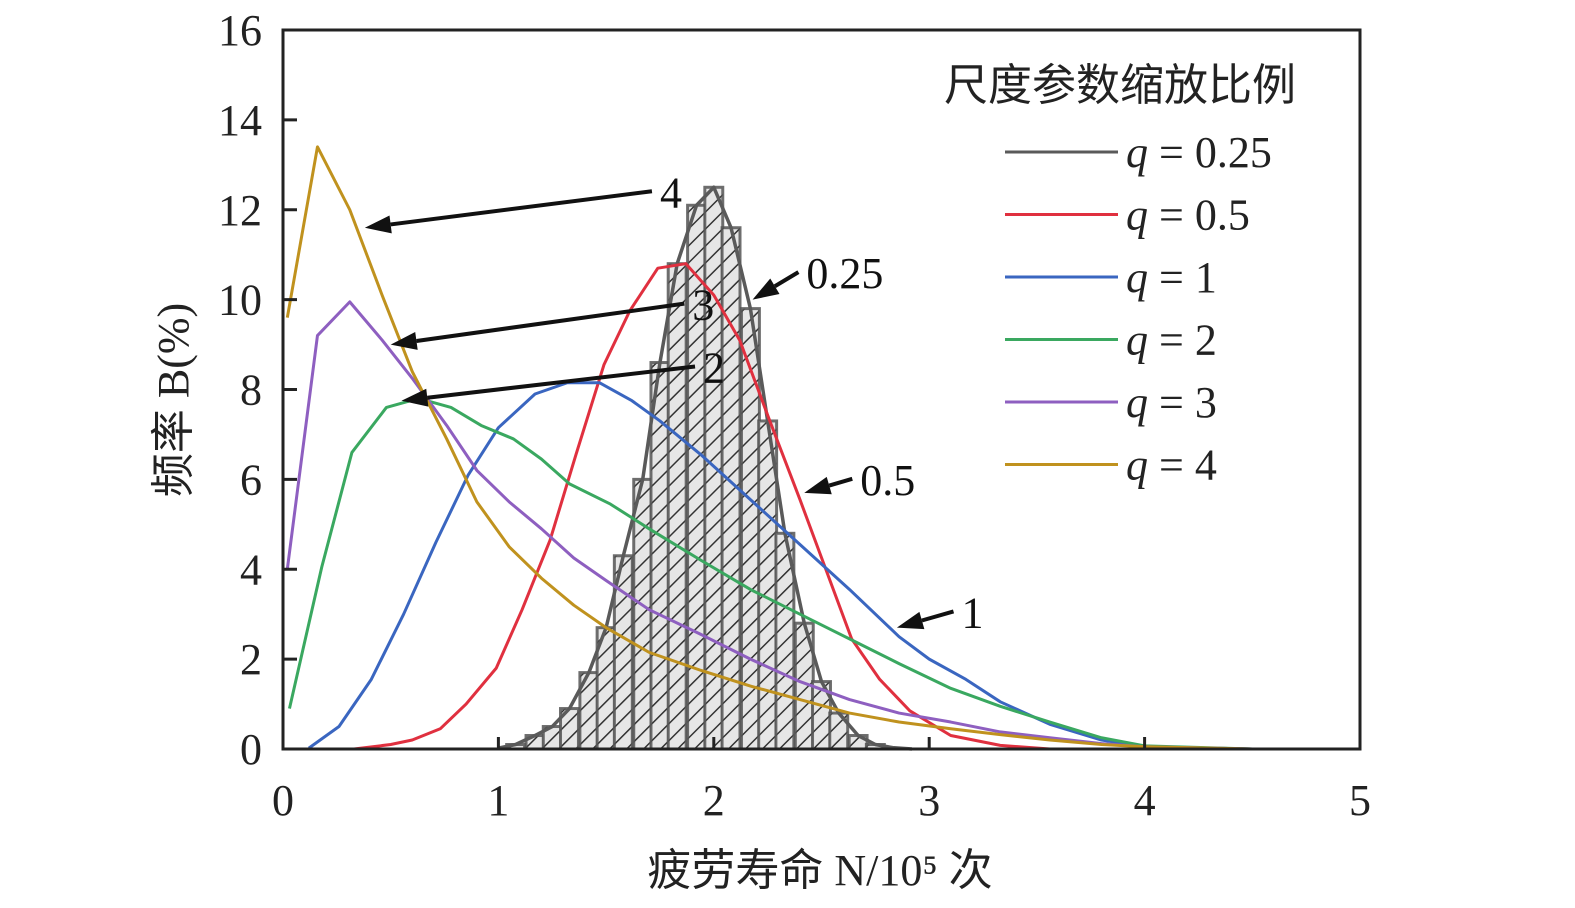 Image resolution: width=1575 pixels, height=908 pixels. I want to click on annotation: 4, so click(523, 201).